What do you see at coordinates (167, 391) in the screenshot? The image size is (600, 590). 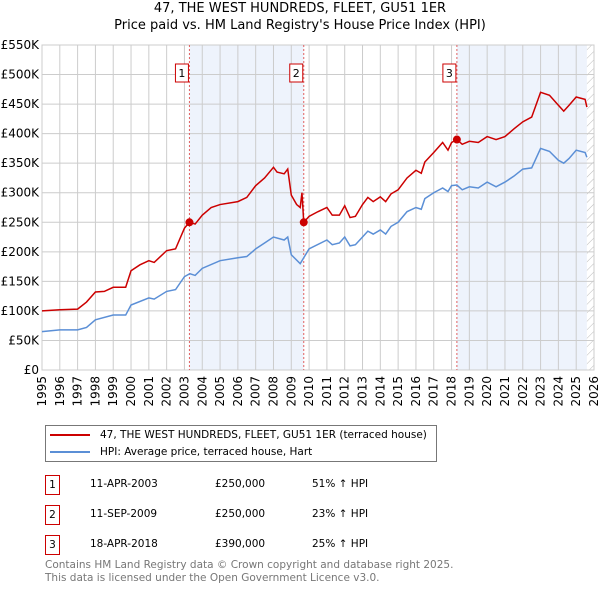 I see `x-tick-label: 2002` at bounding box center [167, 391].